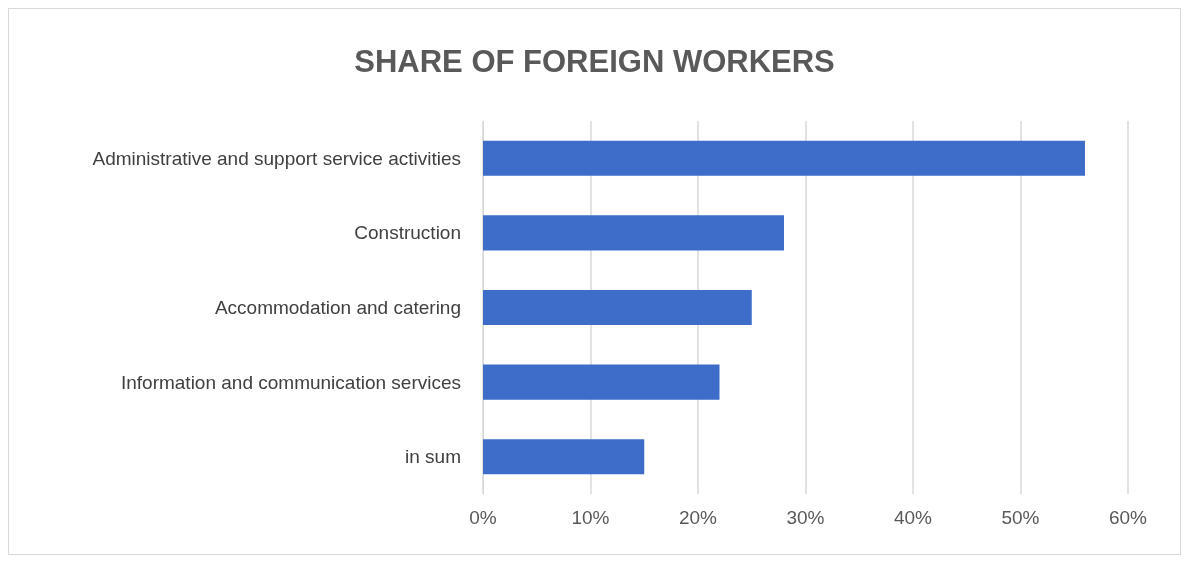  What do you see at coordinates (1020, 517) in the screenshot?
I see `x-tick-label: 50%` at bounding box center [1020, 517].